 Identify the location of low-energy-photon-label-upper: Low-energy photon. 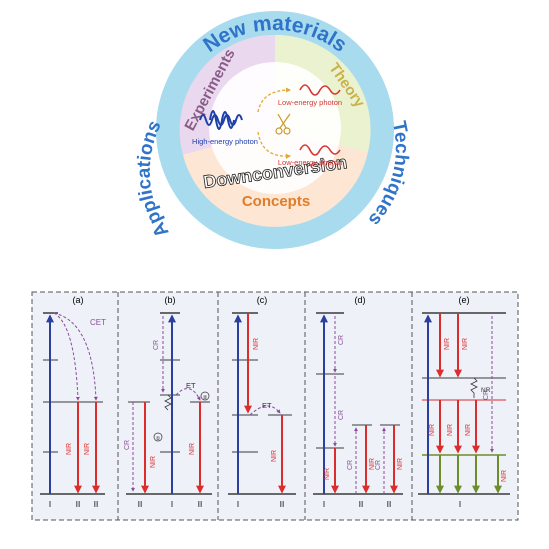
(310, 102).